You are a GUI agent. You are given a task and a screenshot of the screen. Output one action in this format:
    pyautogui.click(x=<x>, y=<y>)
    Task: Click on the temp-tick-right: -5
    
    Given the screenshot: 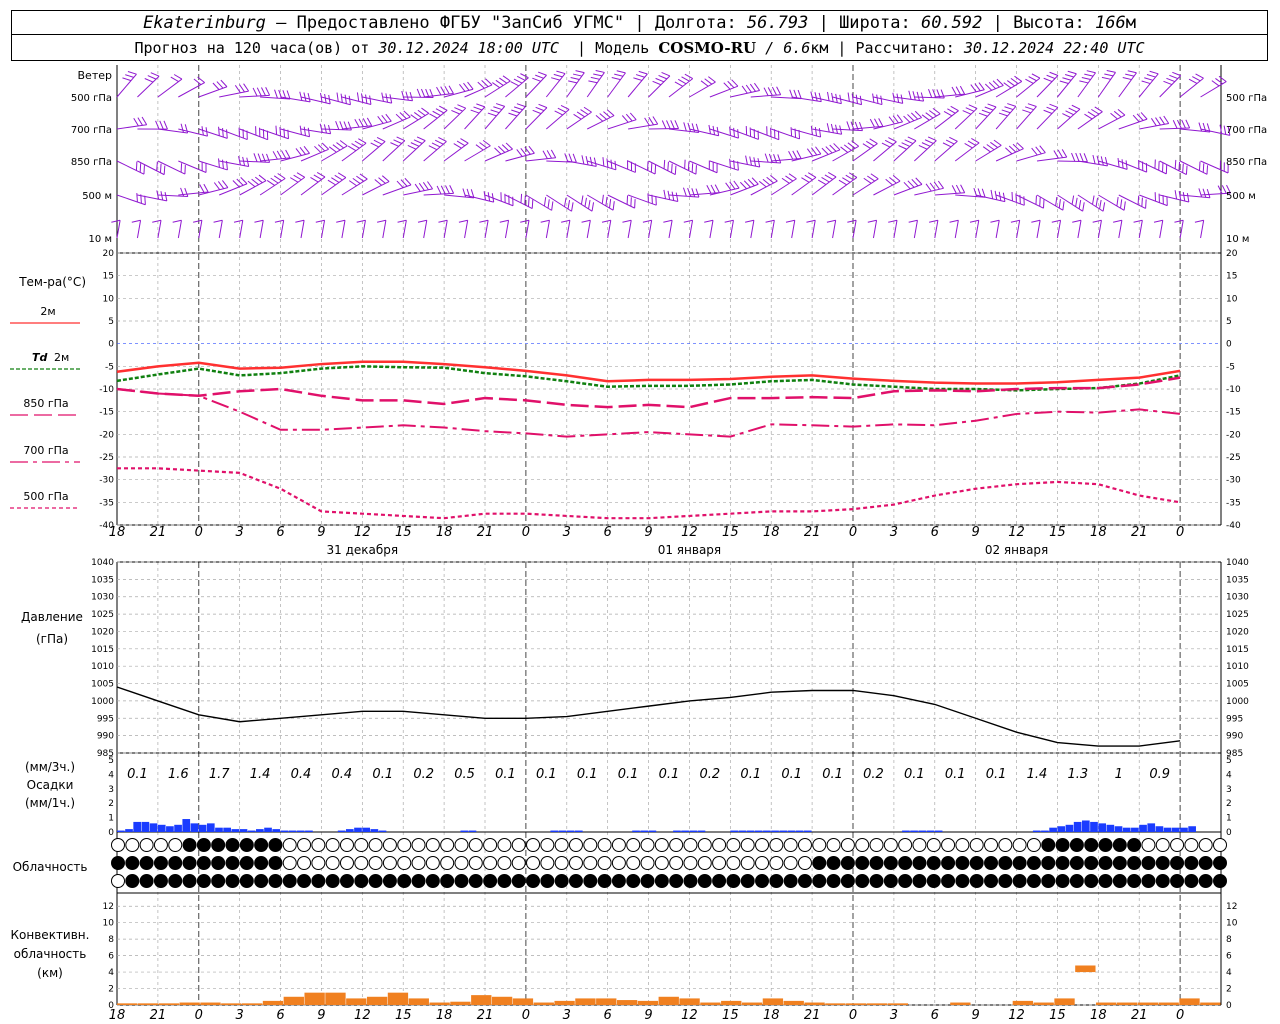 What is the action you would take?
    pyautogui.click(x=1230, y=367)
    